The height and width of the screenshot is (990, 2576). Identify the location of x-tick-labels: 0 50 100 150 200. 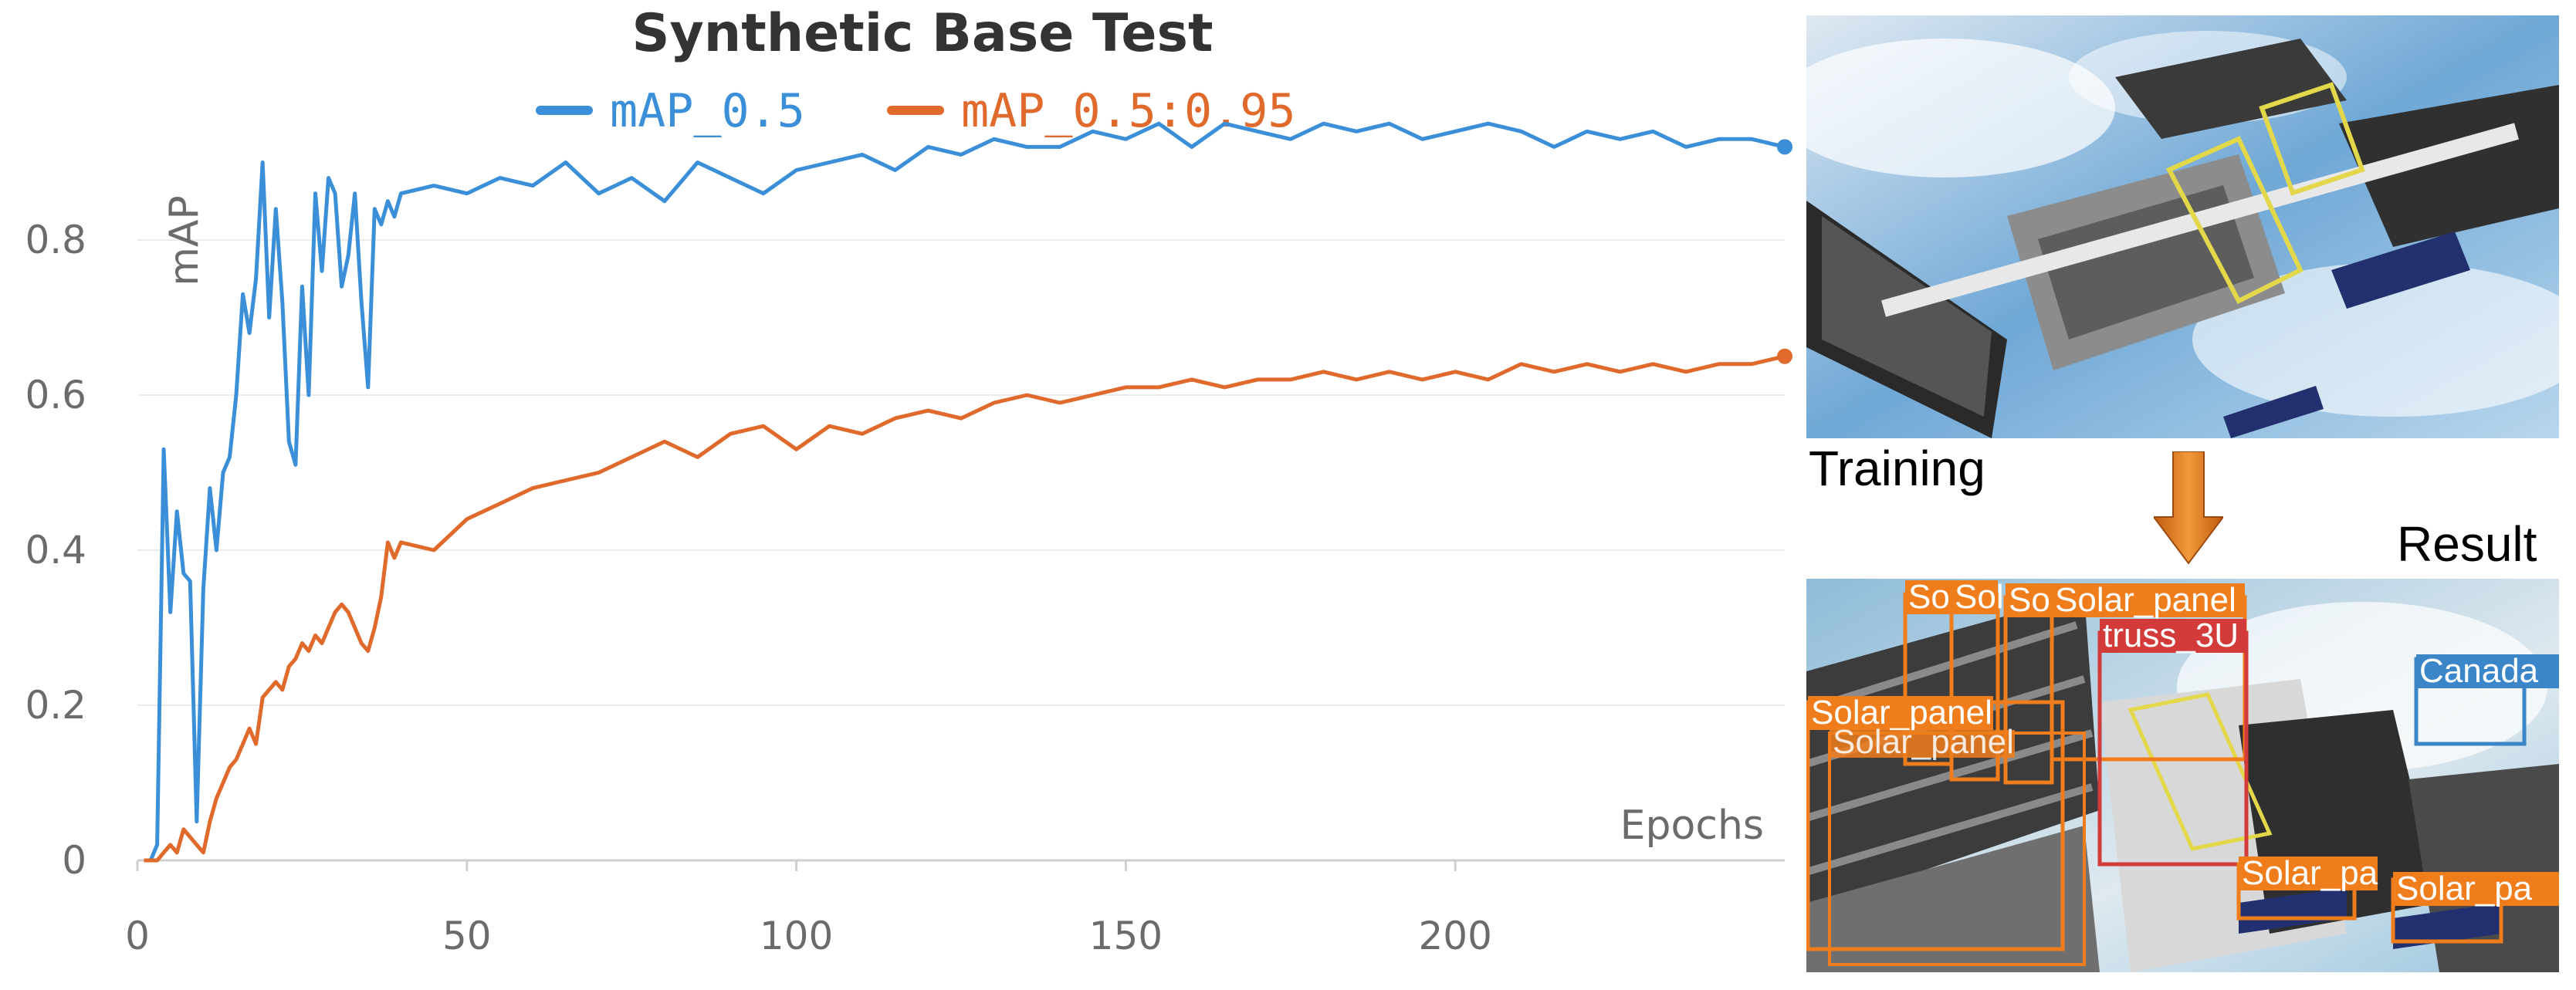
(809, 909).